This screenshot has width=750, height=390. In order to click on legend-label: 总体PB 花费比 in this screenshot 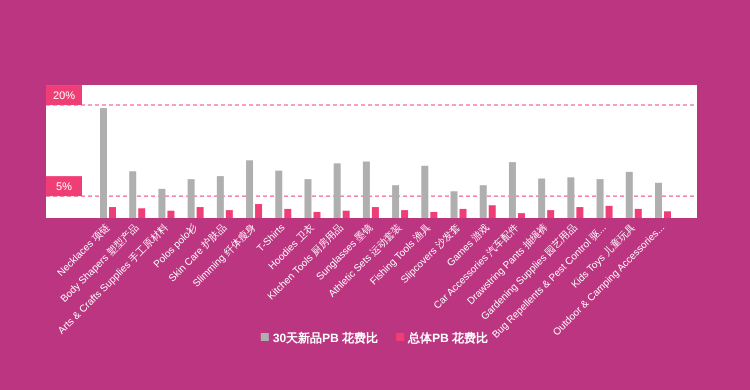, I will do `click(447, 338)`.